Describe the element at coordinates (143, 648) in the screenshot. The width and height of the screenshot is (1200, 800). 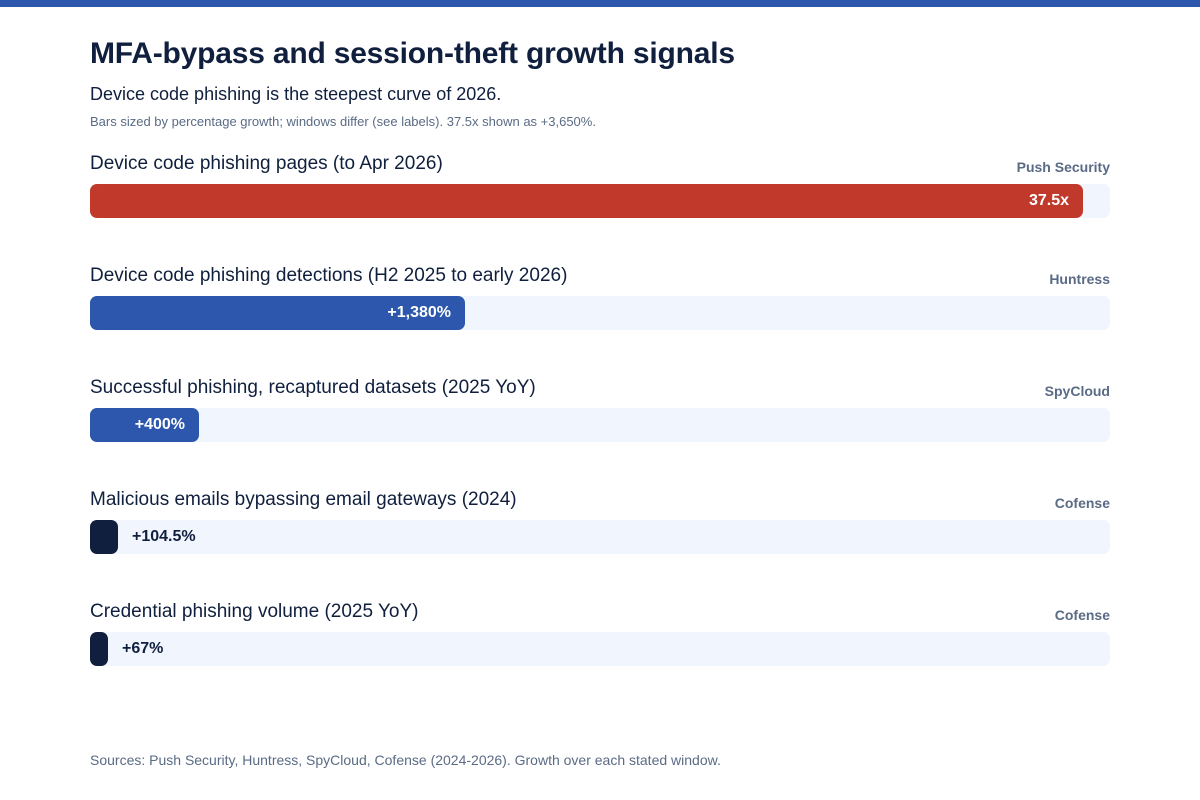
I see `bar-value-label: +67%` at that location.